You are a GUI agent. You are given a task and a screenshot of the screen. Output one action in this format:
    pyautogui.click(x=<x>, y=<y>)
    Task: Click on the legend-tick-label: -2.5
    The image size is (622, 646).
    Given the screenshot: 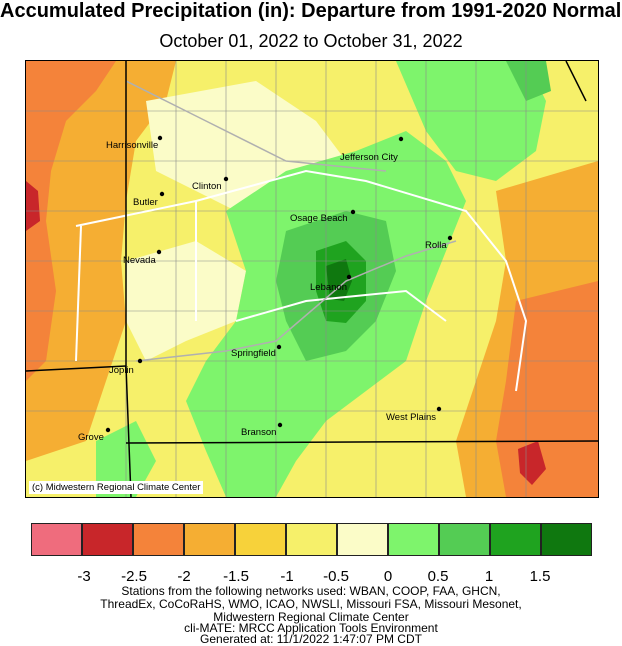 What is the action you would take?
    pyautogui.click(x=134, y=576)
    